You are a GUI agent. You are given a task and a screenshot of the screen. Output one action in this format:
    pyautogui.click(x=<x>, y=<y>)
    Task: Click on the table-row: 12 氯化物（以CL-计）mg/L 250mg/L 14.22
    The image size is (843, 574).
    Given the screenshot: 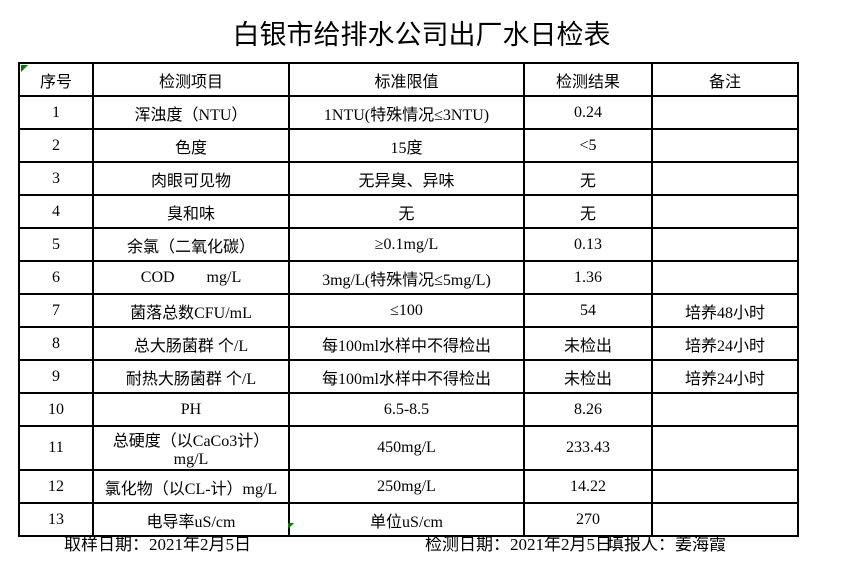 What is the action you would take?
    pyautogui.click(x=408, y=486)
    